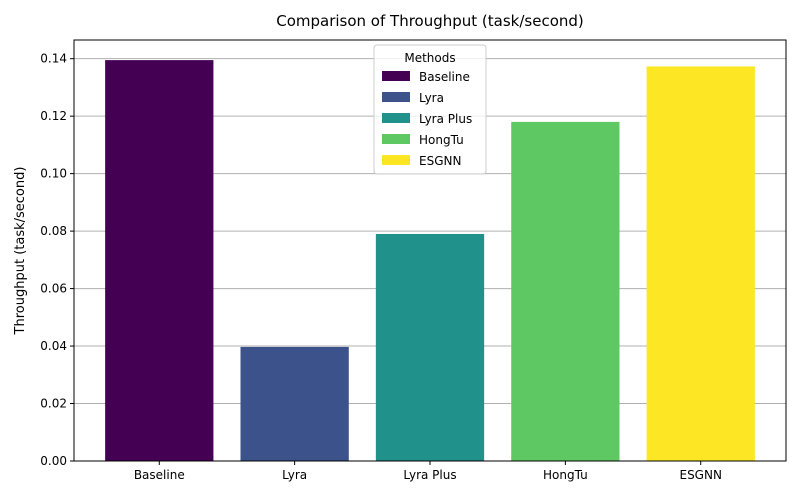 This screenshot has width=800, height=504. Describe the element at coordinates (294, 403) in the screenshot. I see `bar-lyra` at that location.